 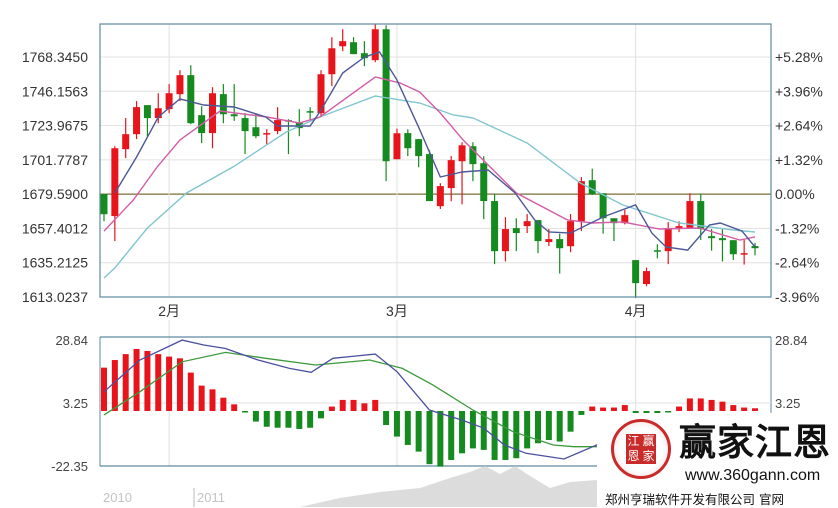 I want to click on y-right-tick-label: +3.96%, so click(x=799, y=91).